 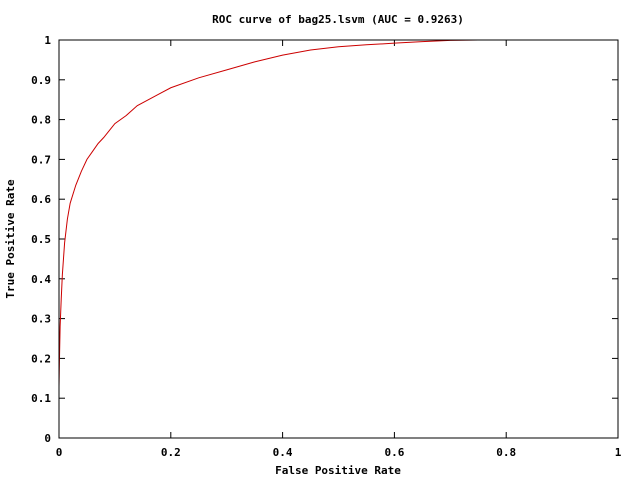 I want to click on x-tick-label: 0.2, so click(x=171, y=452).